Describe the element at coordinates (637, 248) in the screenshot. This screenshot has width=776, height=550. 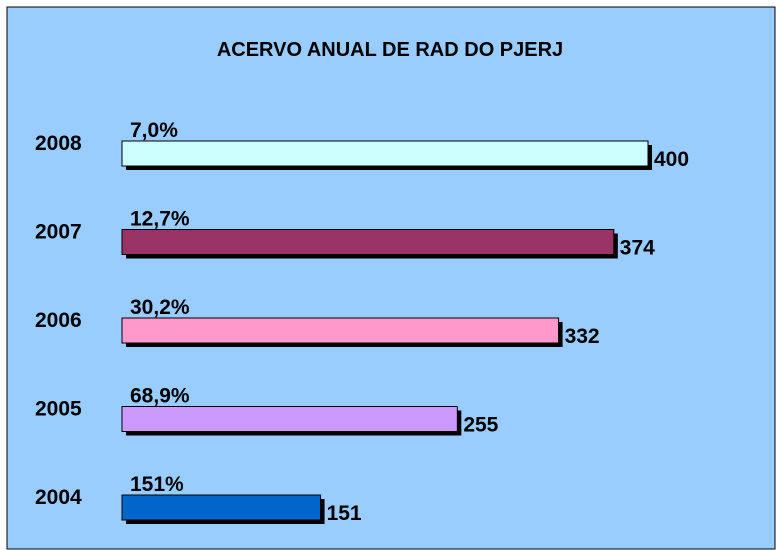
I see `data-label: 374` at that location.